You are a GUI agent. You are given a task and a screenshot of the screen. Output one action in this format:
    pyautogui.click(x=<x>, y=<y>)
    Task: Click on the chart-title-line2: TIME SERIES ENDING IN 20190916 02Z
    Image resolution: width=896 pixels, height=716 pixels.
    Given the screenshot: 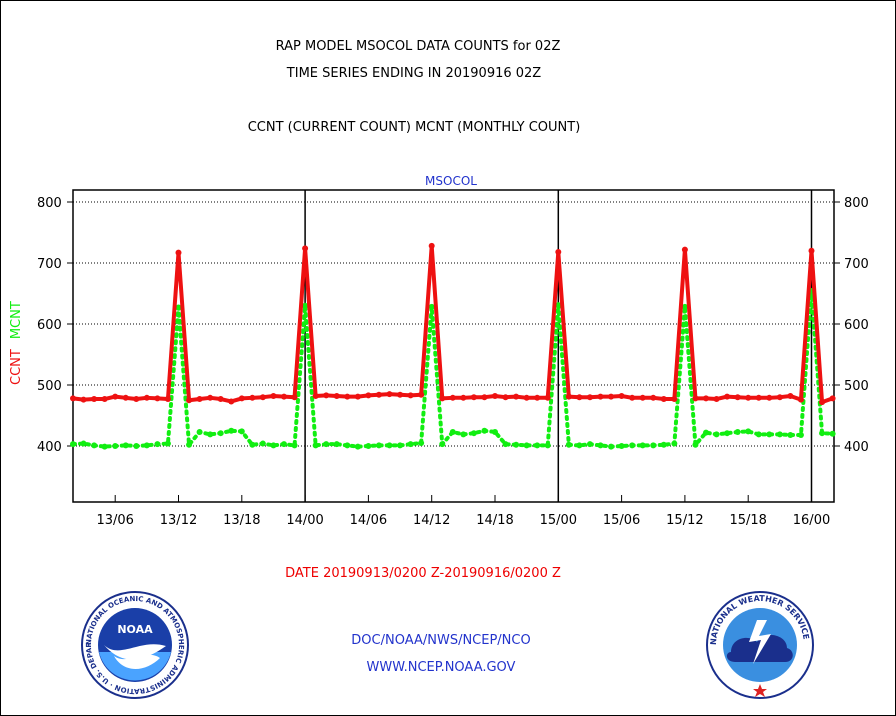 What is the action you would take?
    pyautogui.click(x=414, y=73)
    